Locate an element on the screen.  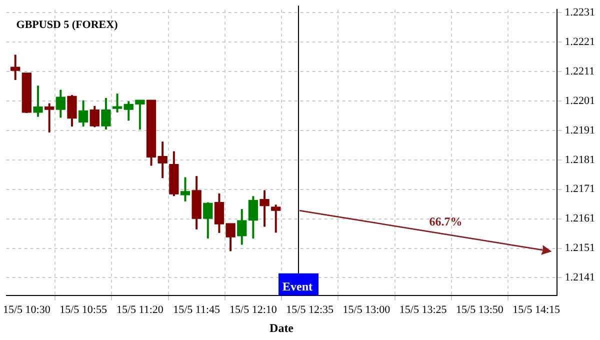
x-axis-title: Date is located at coordinates (282, 327).